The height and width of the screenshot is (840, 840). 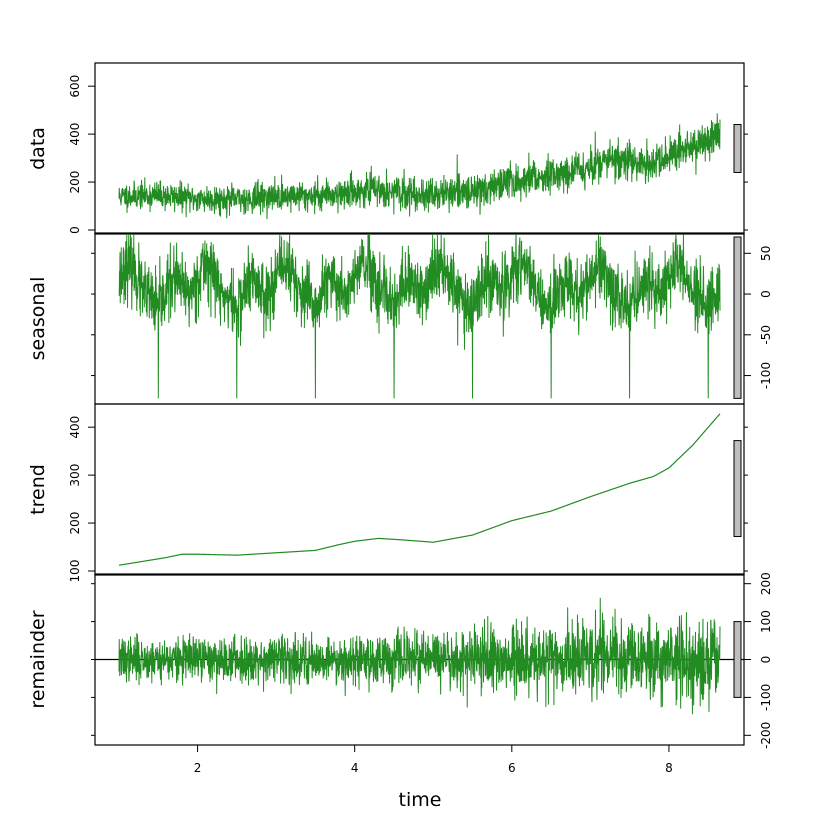 I want to click on remainder-scale-bar, so click(x=737, y=659).